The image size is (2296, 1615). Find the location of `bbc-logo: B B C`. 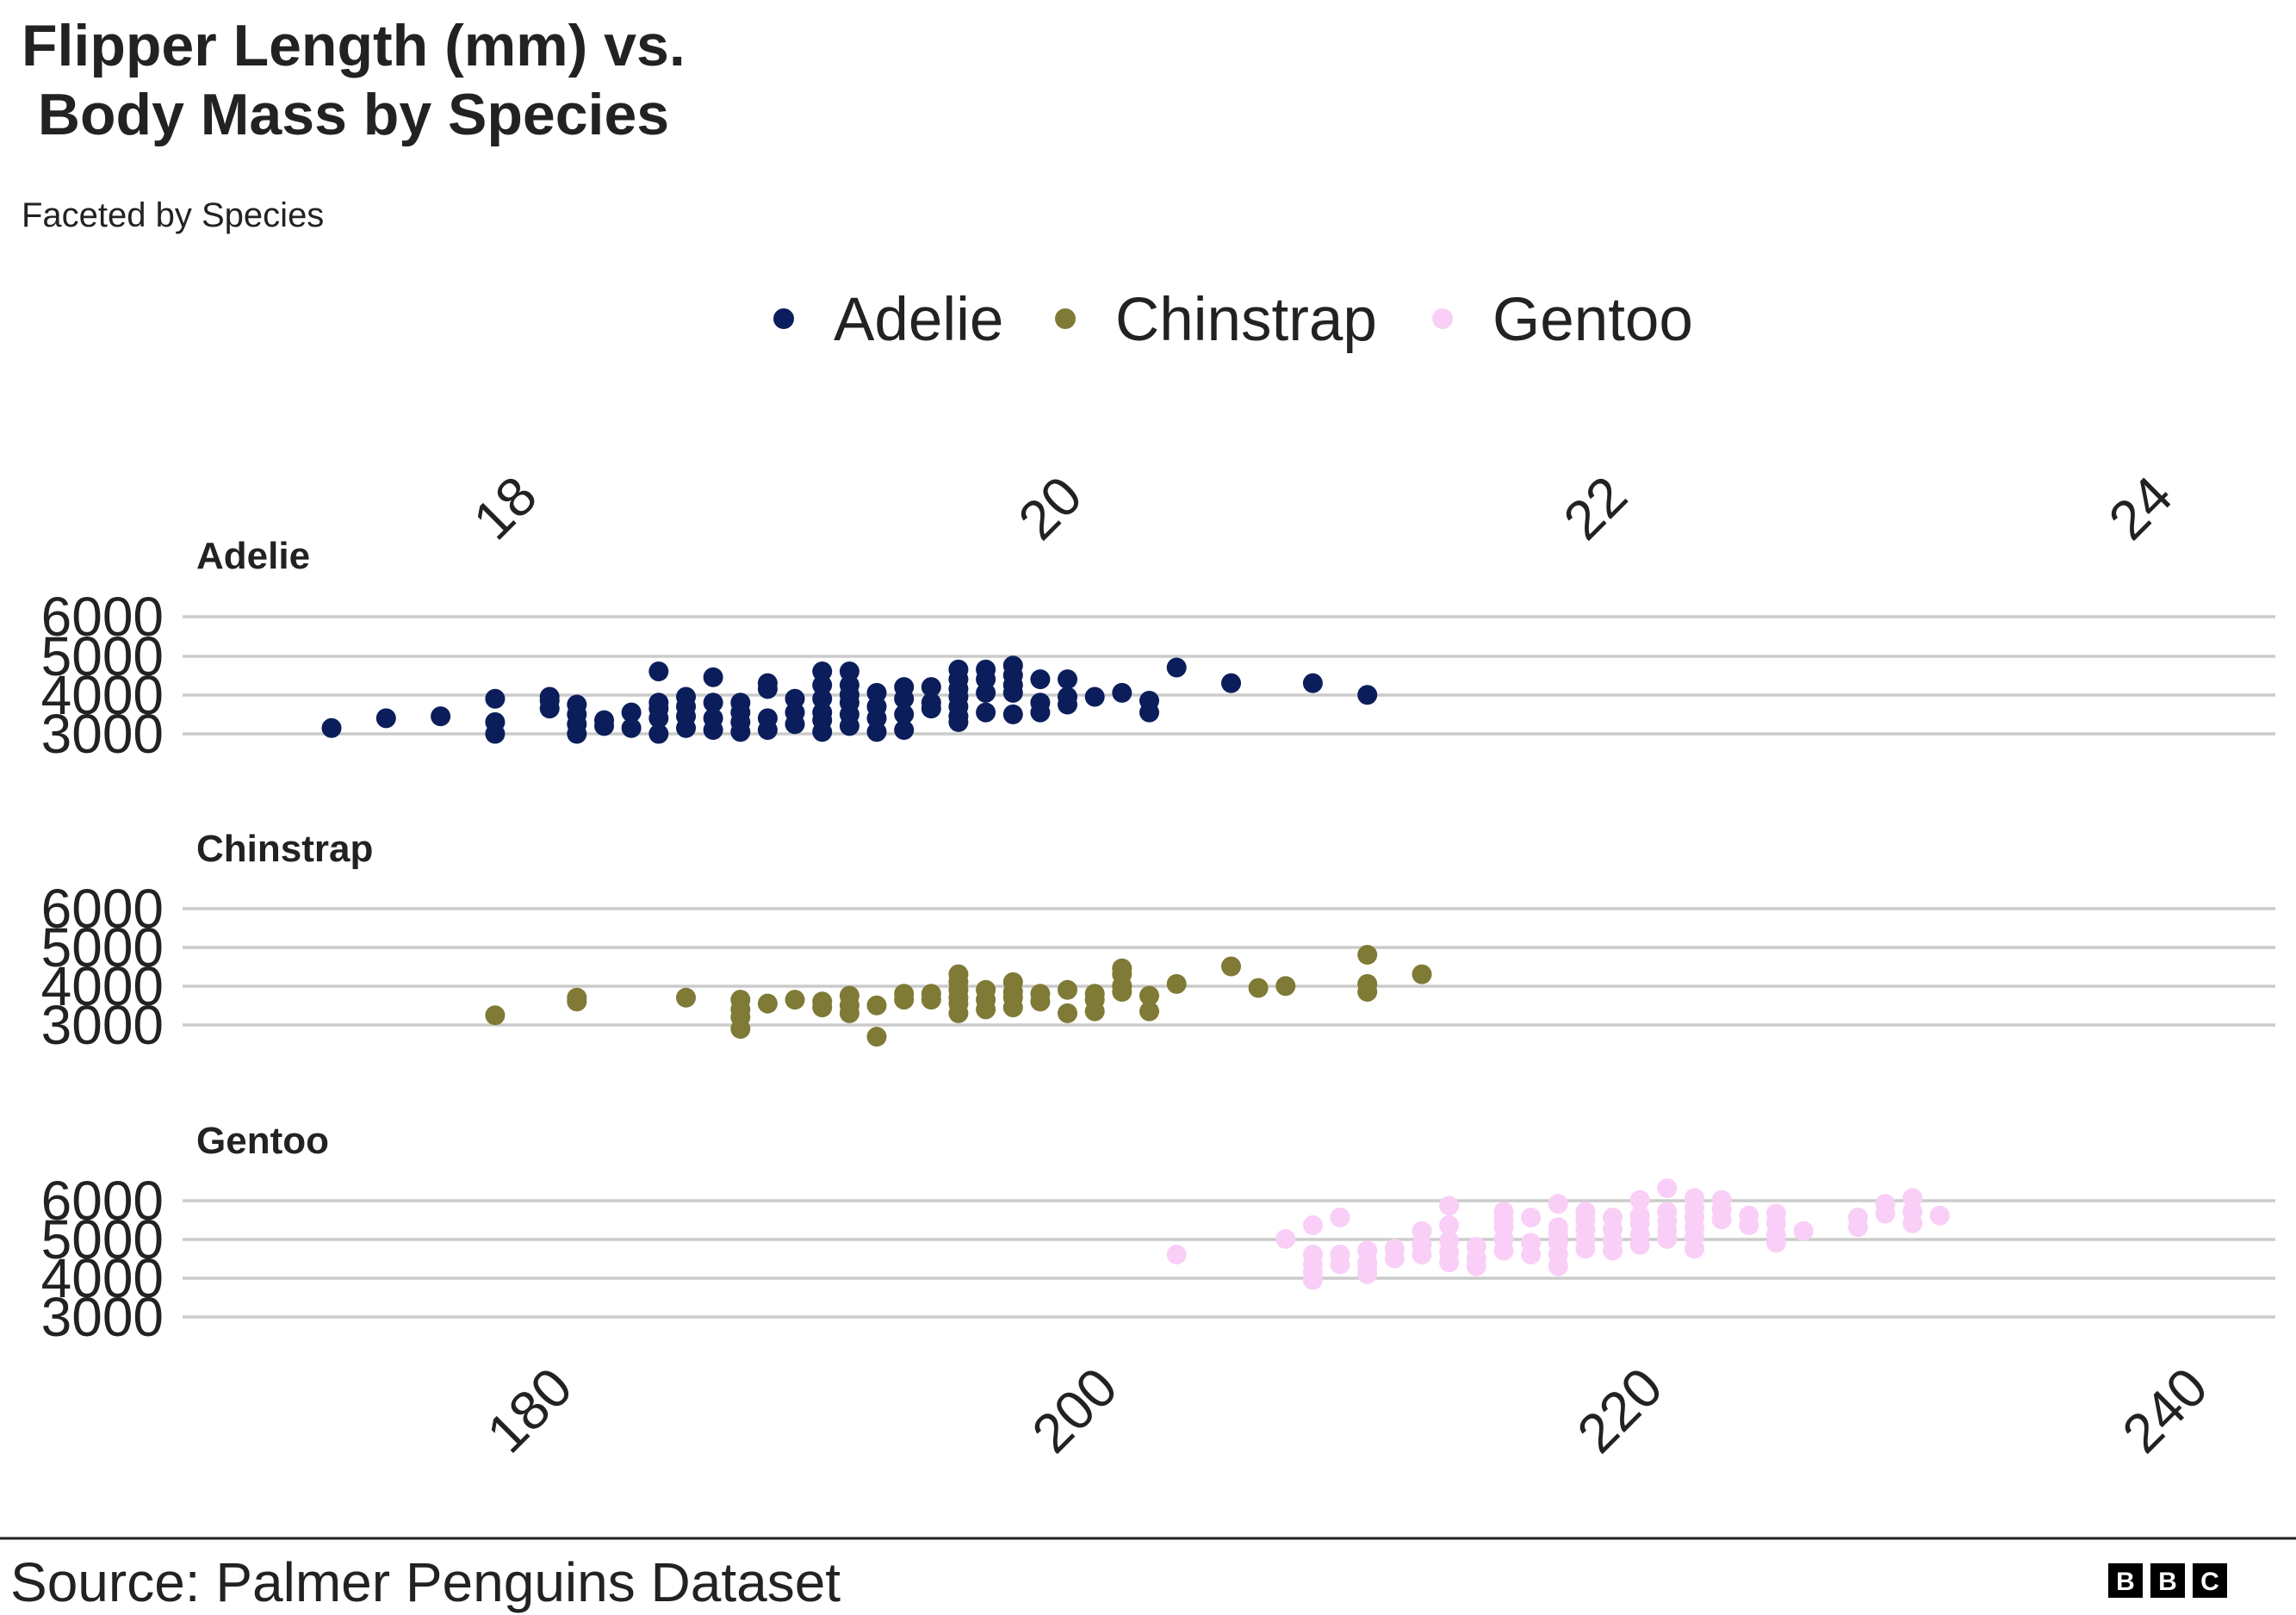

bbc-logo: B B C is located at coordinates (2167, 1580).